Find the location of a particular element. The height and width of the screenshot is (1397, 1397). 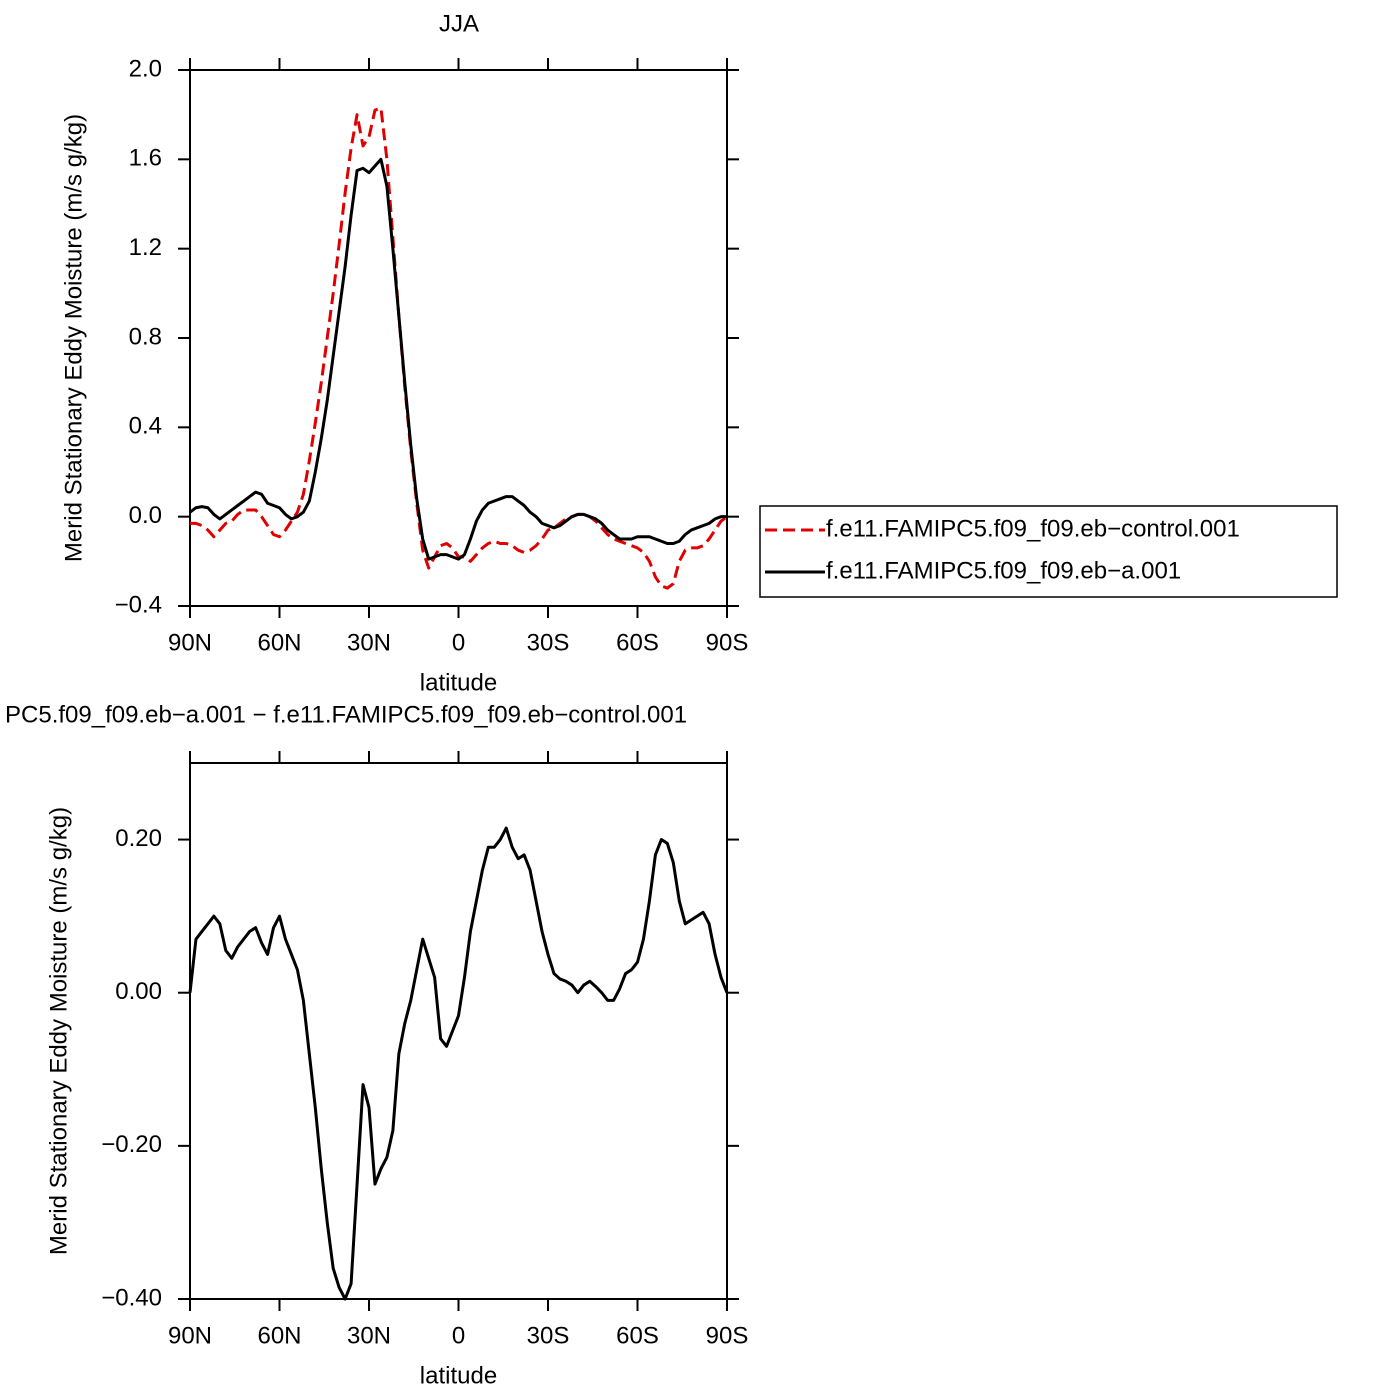

legend-label: f.e11.FAMIPC5.f09_f09.eb−a.001 is located at coordinates (1003, 570).